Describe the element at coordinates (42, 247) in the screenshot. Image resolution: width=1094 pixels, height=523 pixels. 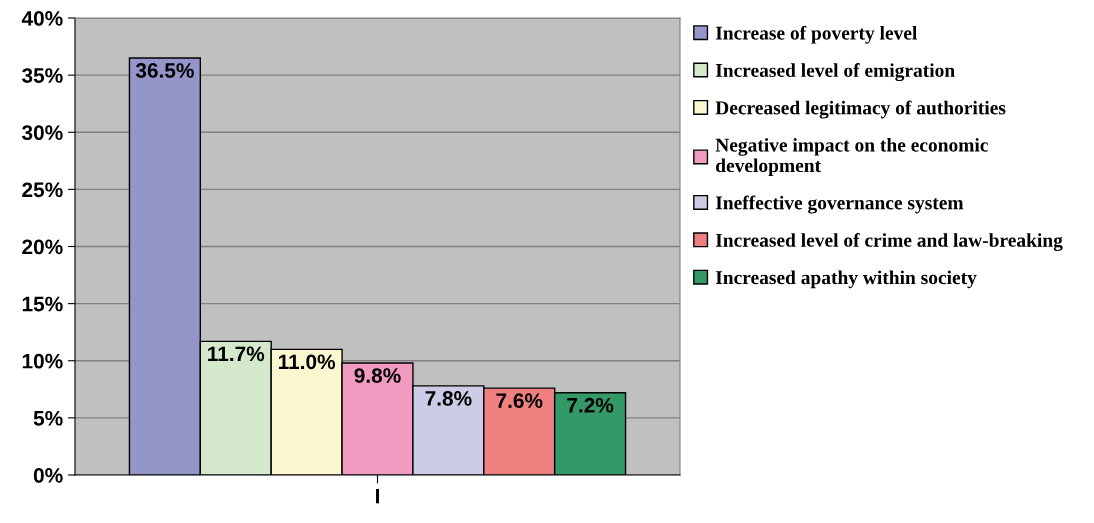
I see `y-tick-label: 20%` at that location.